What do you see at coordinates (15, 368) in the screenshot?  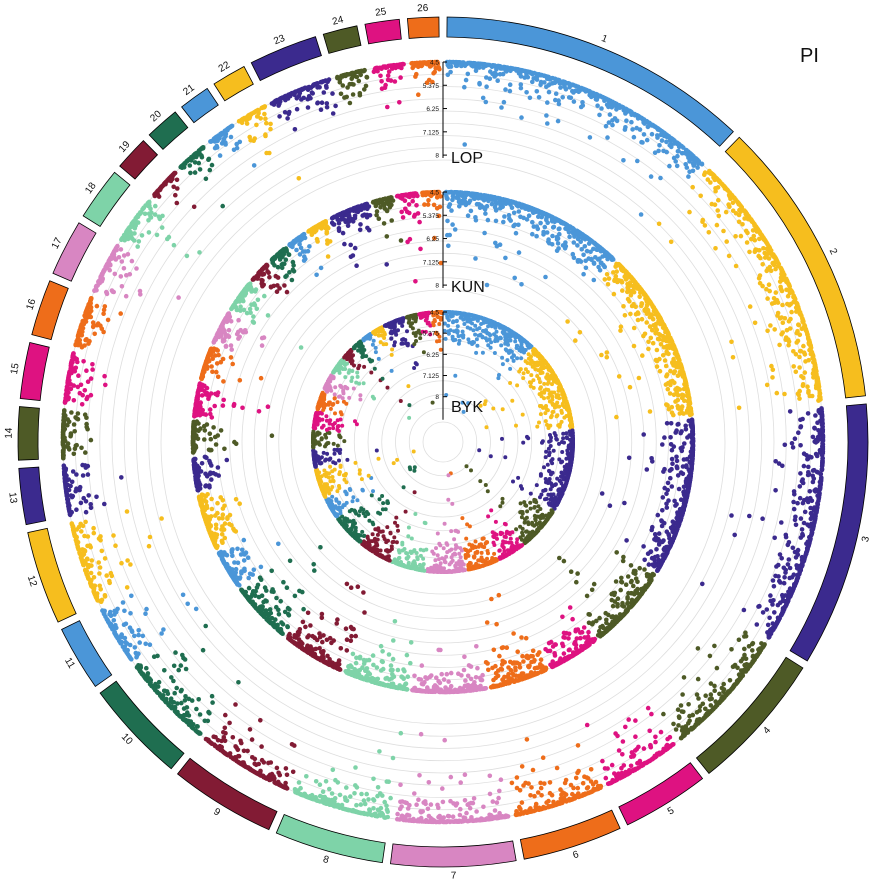 I see `chromosome-label-15: 15` at bounding box center [15, 368].